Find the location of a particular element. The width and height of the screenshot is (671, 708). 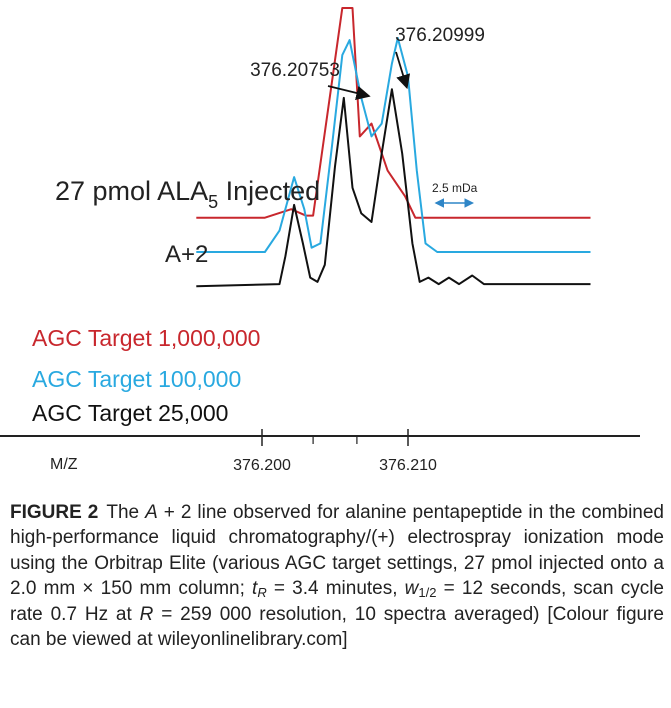

caption-text-3: = 3.4 minutes, is located at coordinates (335, 589).